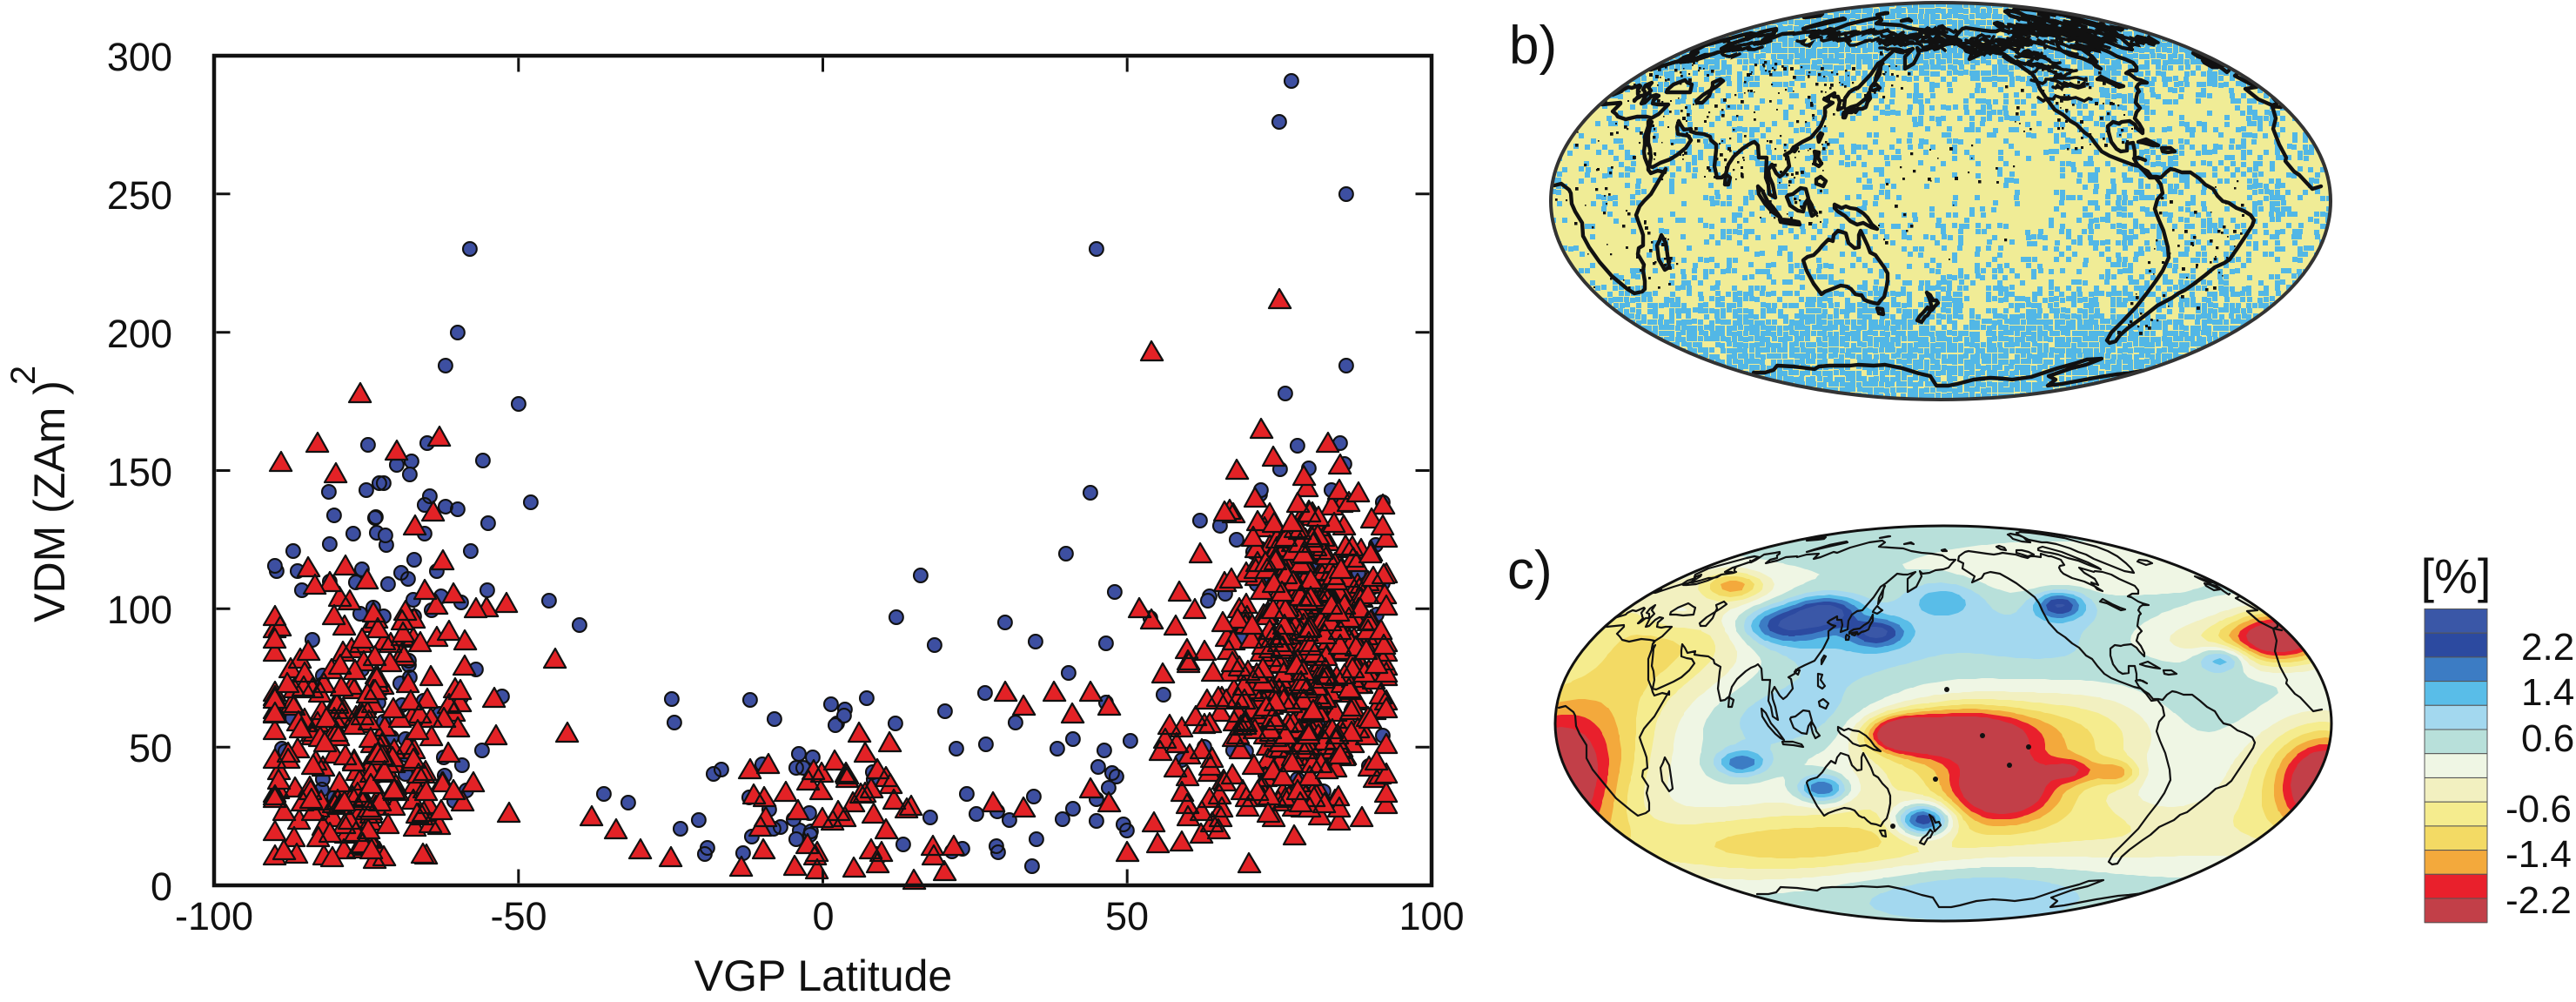  Describe the element at coordinates (1530, 571) in the screenshot. I see `svg-text: c)` at that location.